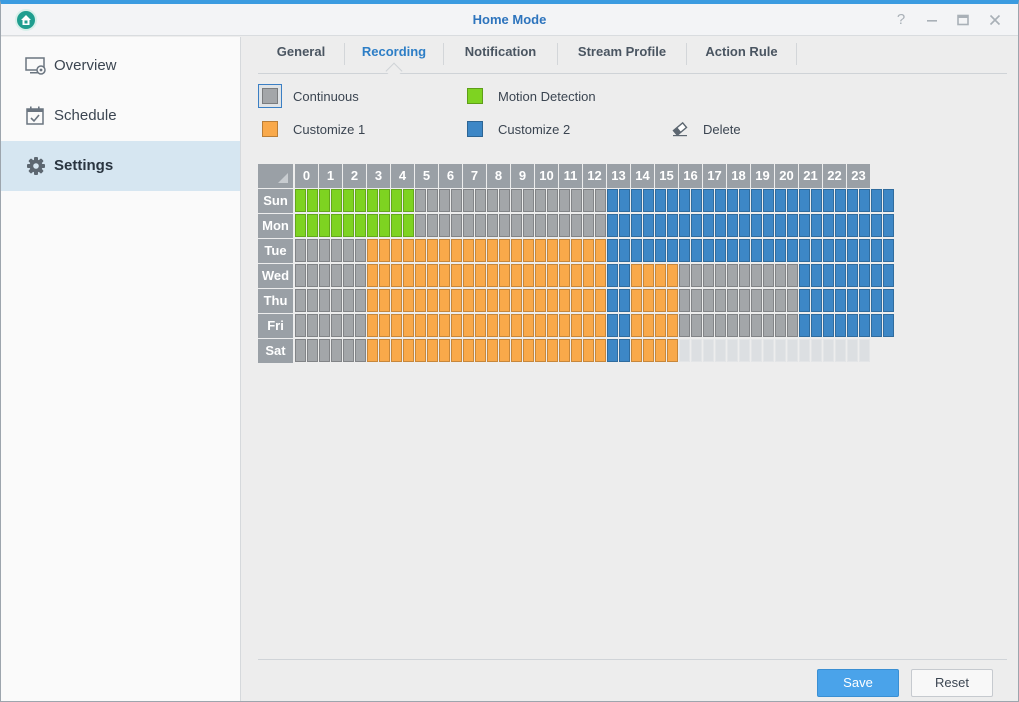 This screenshot has width=1019, height=702. What do you see at coordinates (325, 96) in the screenshot?
I see `legend-continuous: Continuous` at bounding box center [325, 96].